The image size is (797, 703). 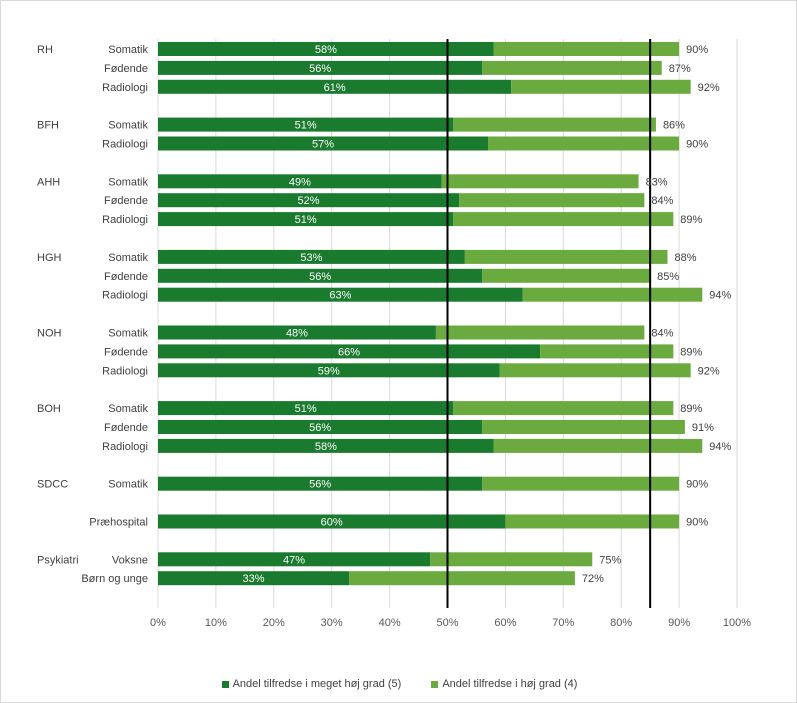 I want to click on data-label-very-high: 33%, so click(x=254, y=579).